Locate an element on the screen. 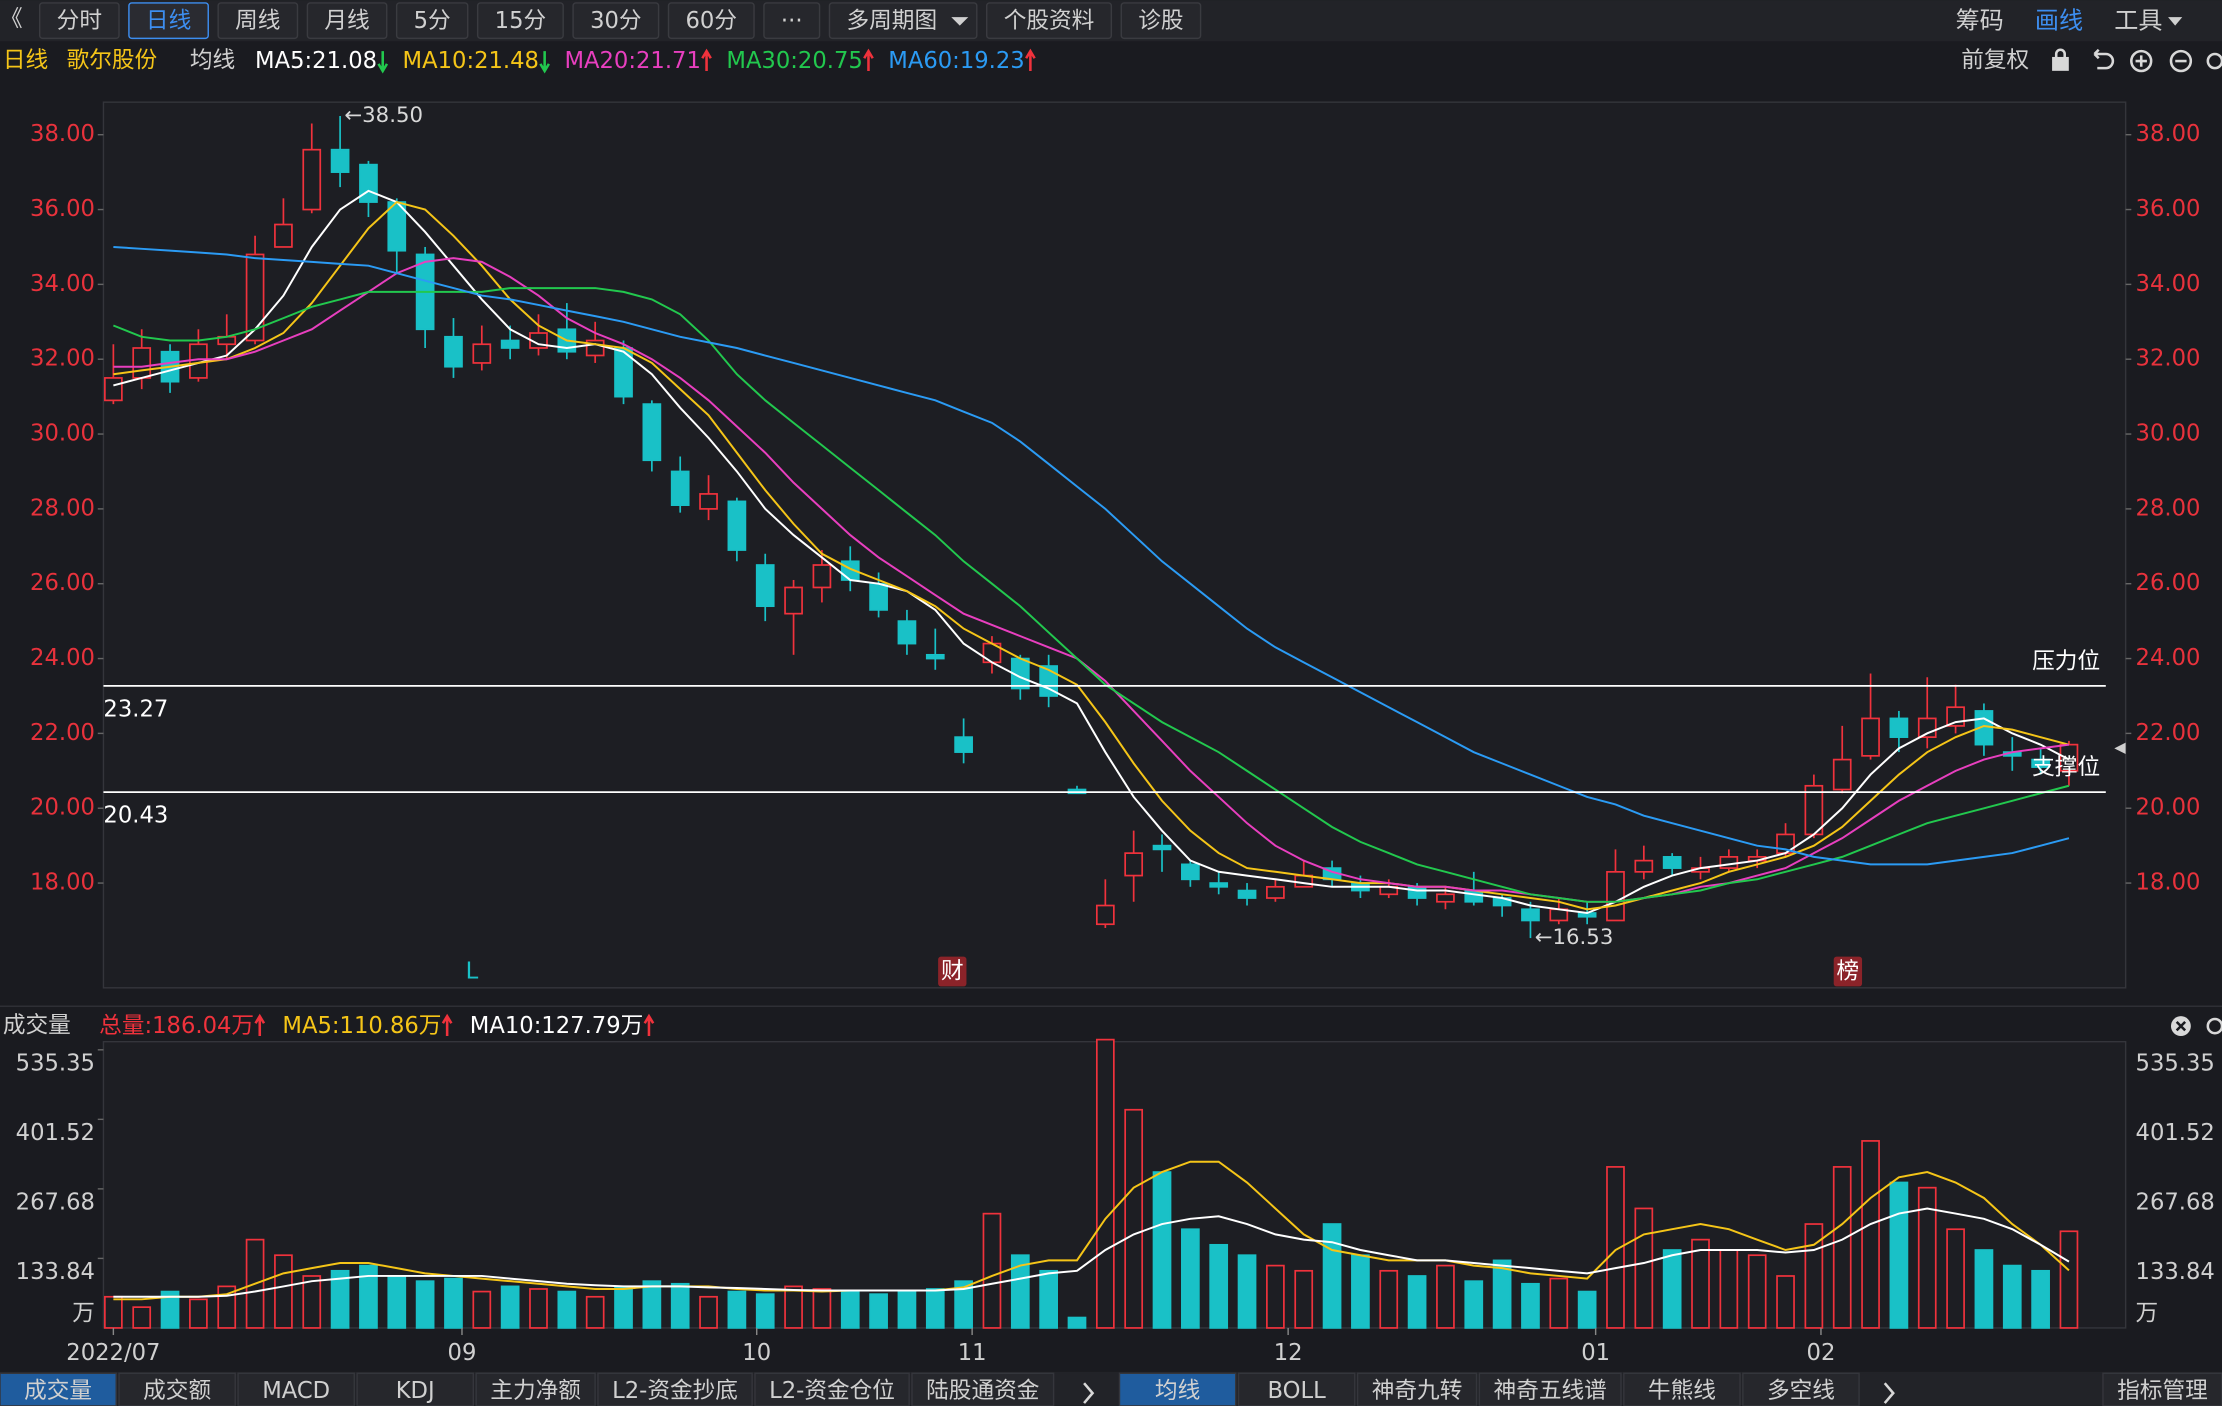 Image resolution: width=2222 pixels, height=1406 pixels. toolbar-tab: 分时 is located at coordinates (79, 21).